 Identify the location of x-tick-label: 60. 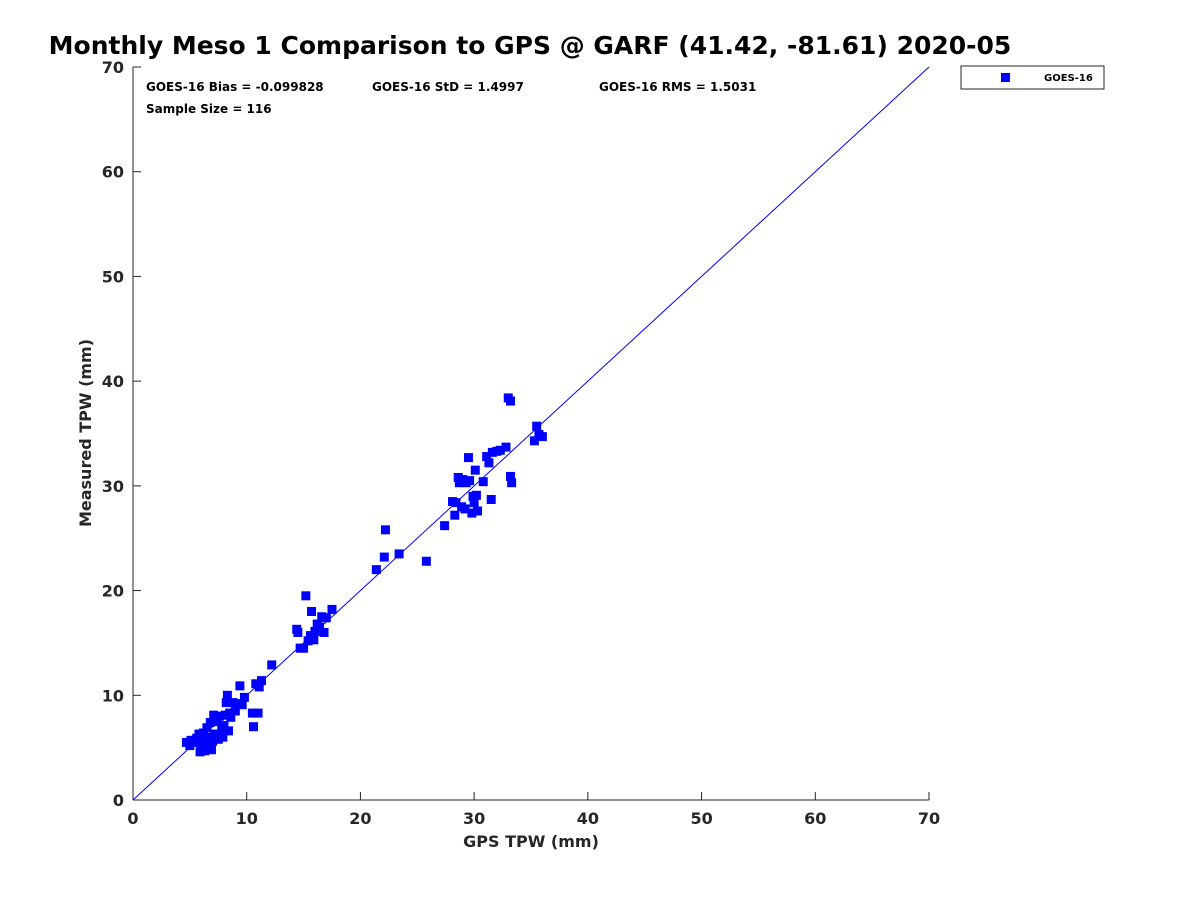
(815, 818).